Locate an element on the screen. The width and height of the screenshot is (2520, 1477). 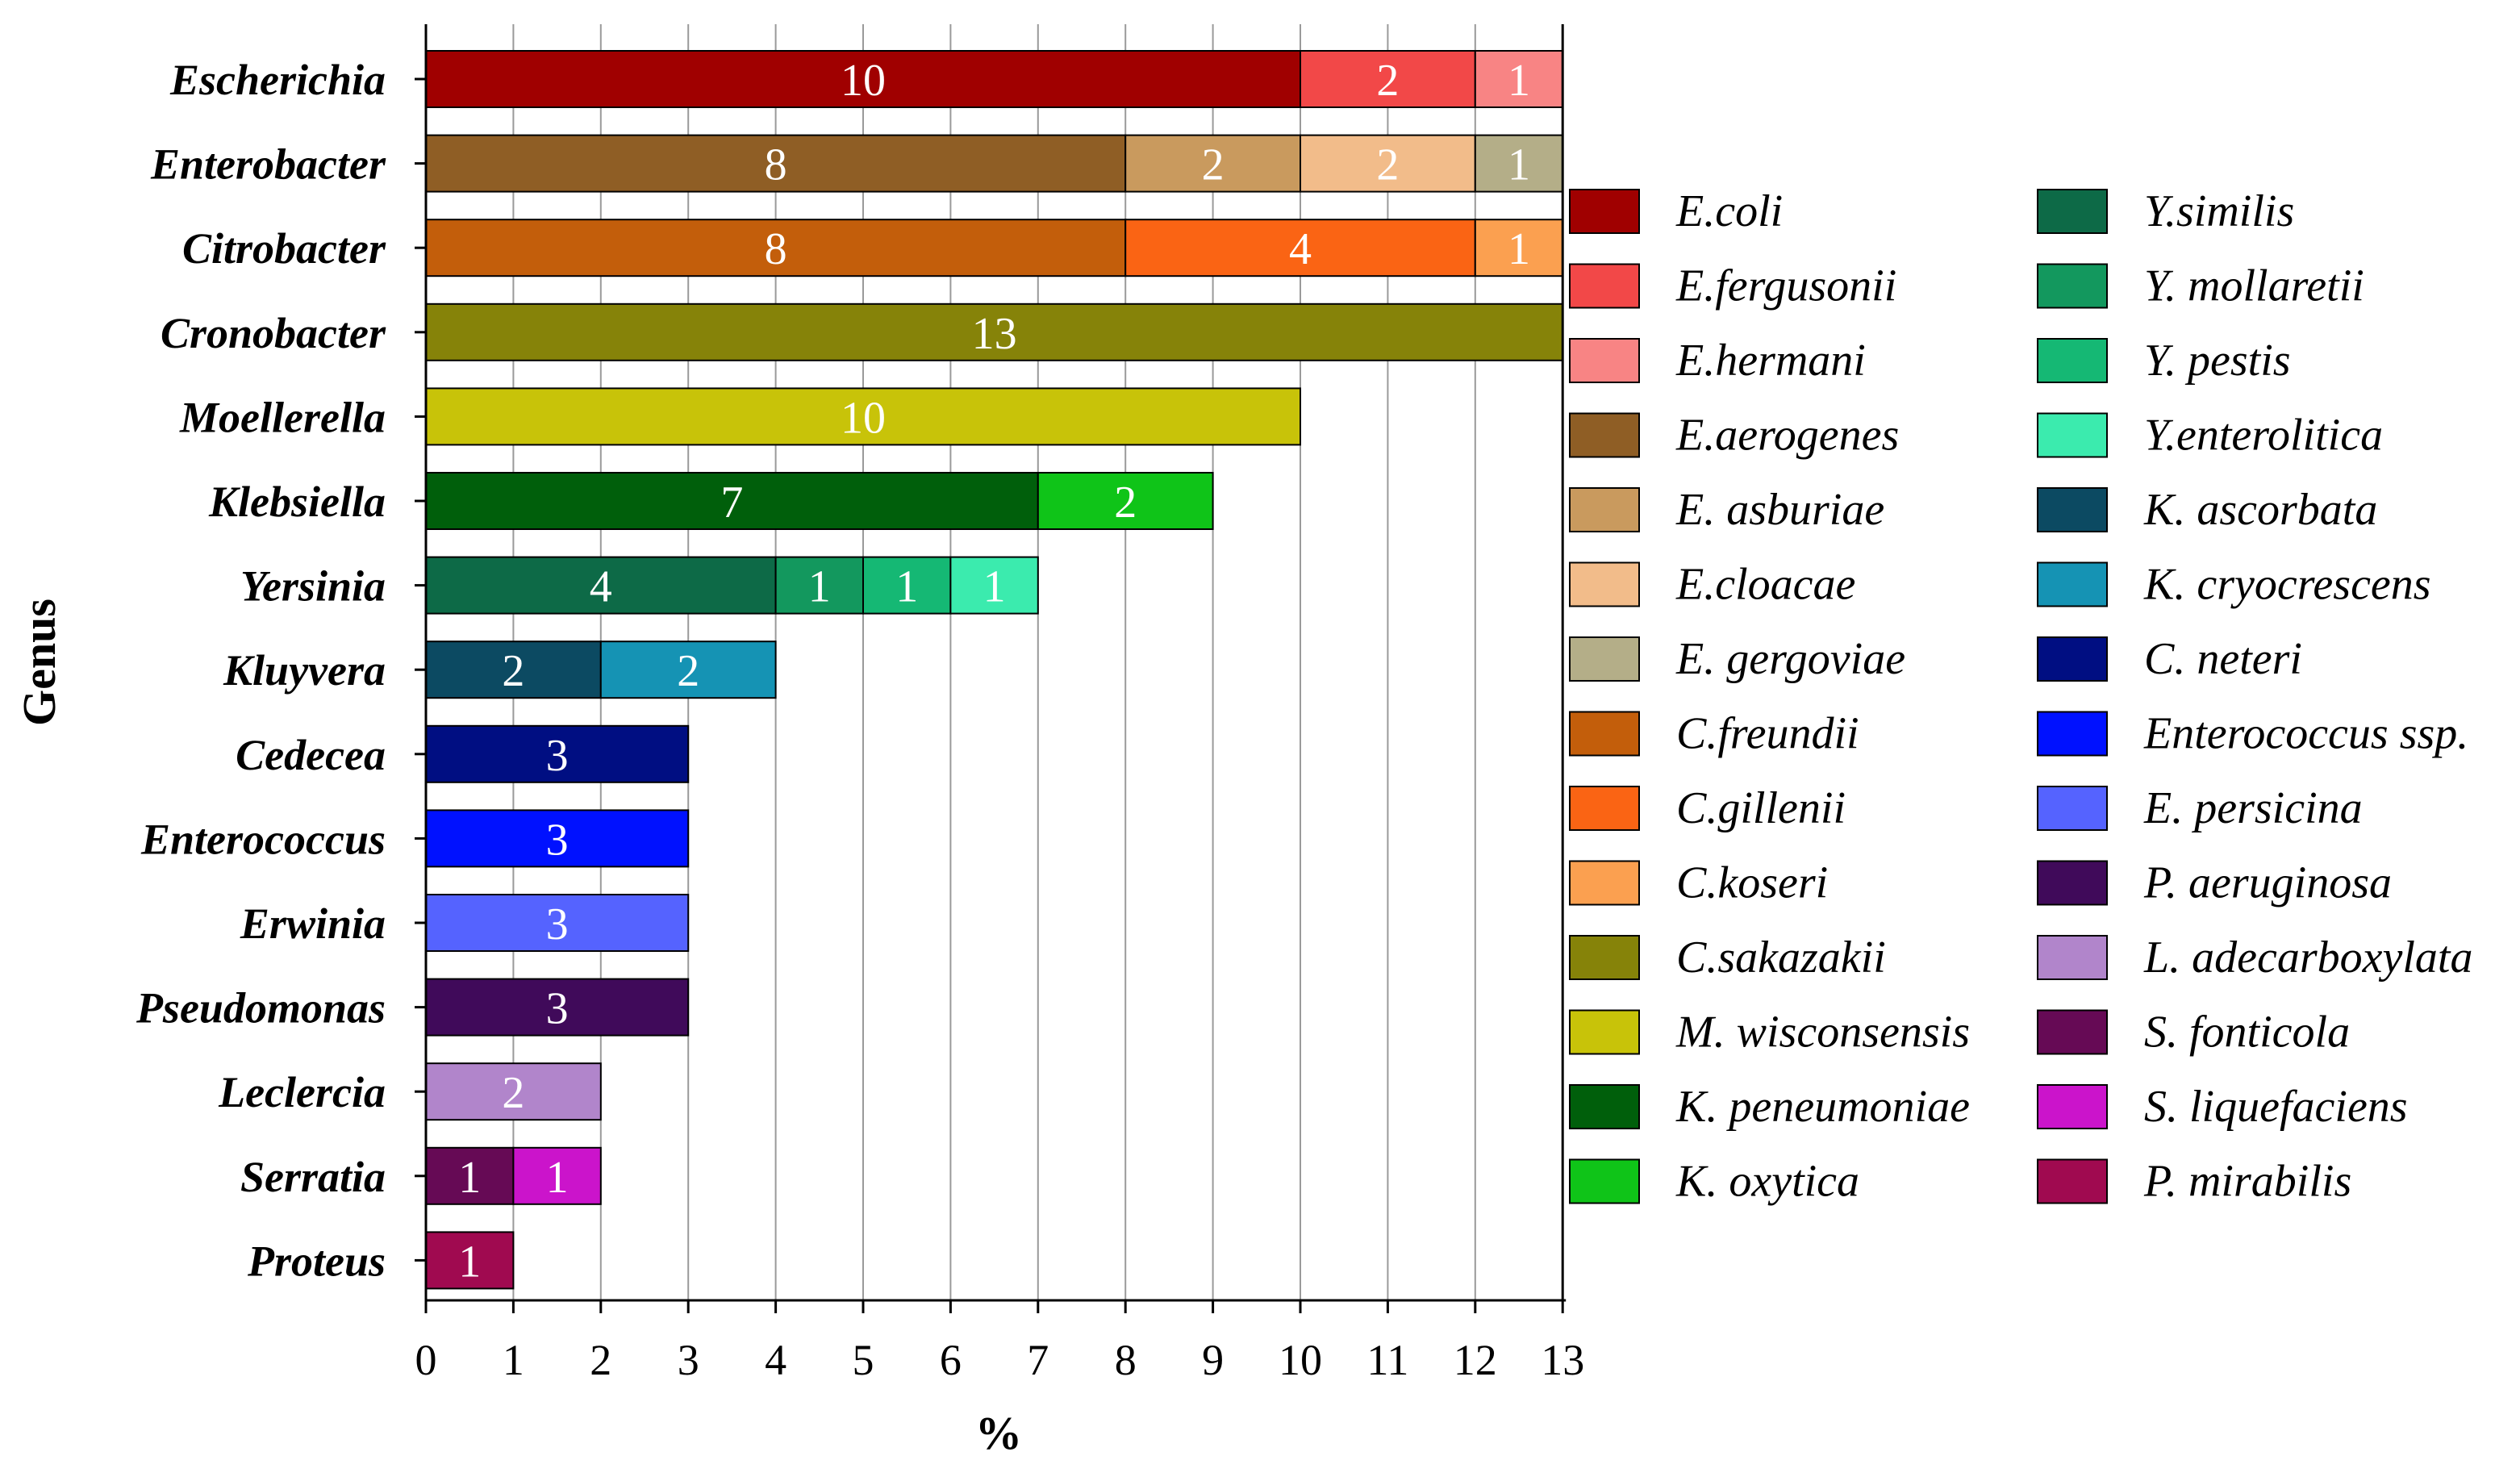
x-tick-label: 13 is located at coordinates (1563, 1360).